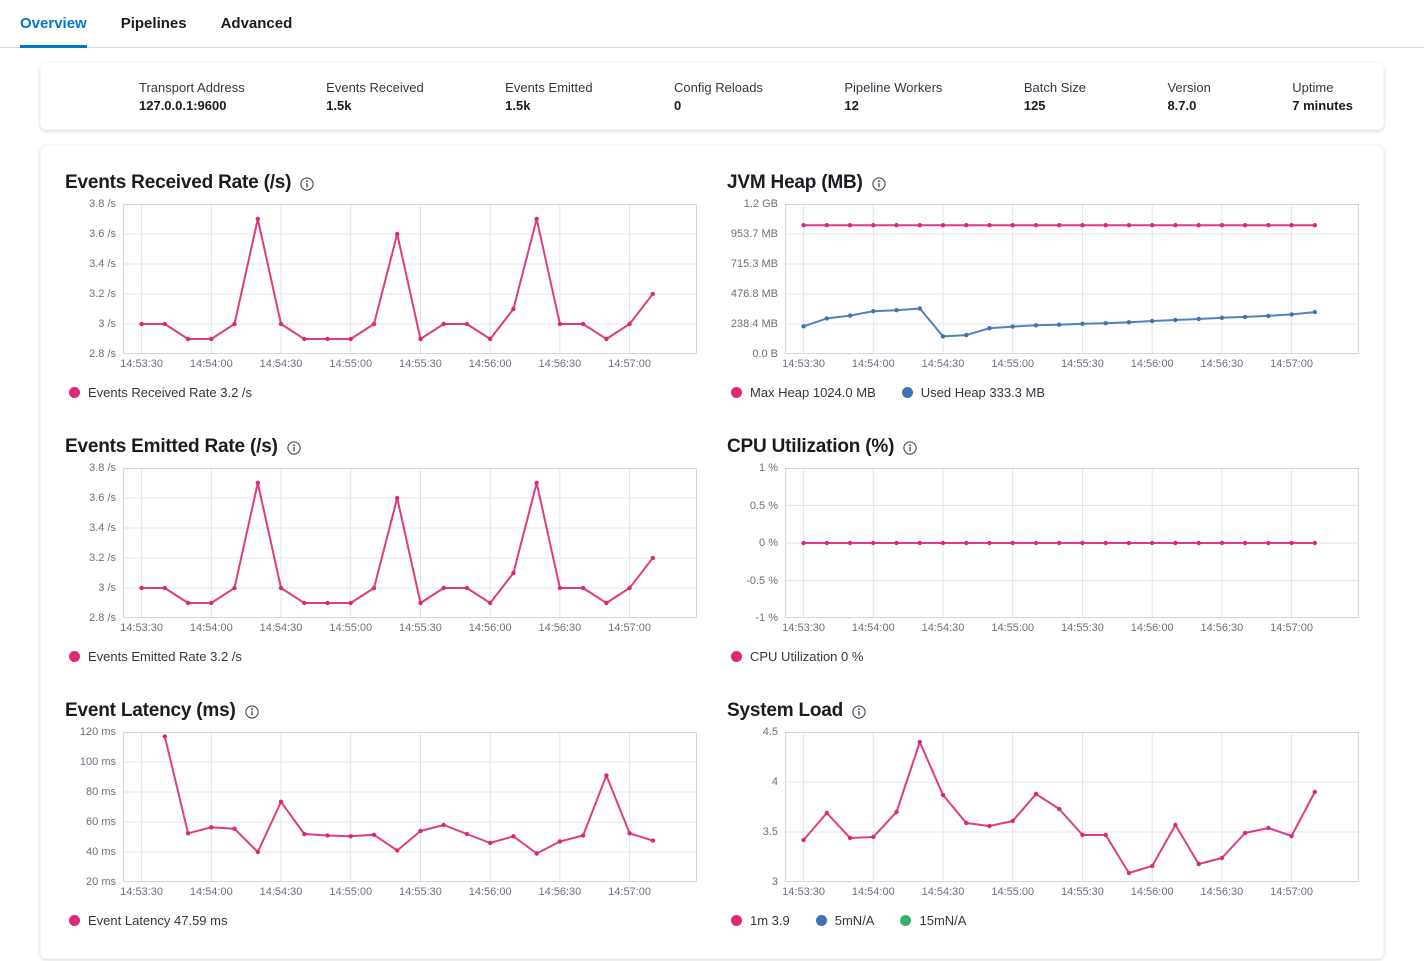  Describe the element at coordinates (754, 324) in the screenshot. I see `y-tick-label: 238.4 MB` at that location.